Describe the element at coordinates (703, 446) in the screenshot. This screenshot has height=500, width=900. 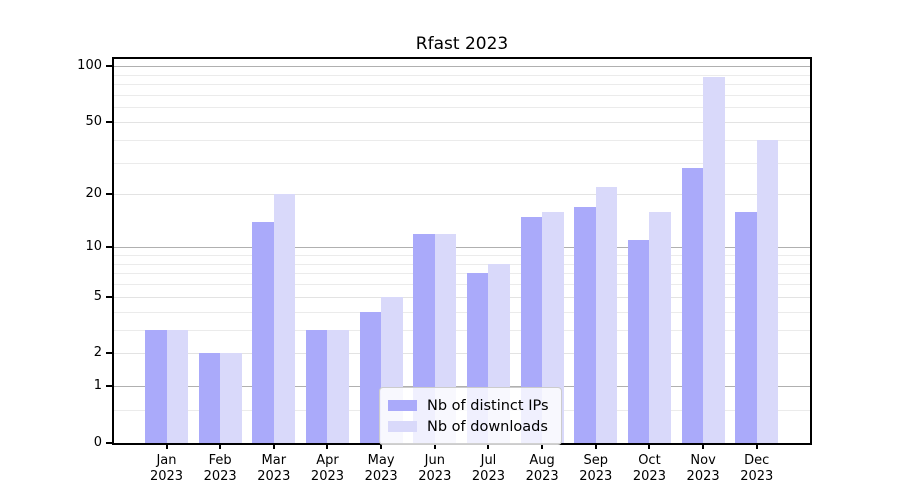
I see `x-axis-tick-mark-nov` at that location.